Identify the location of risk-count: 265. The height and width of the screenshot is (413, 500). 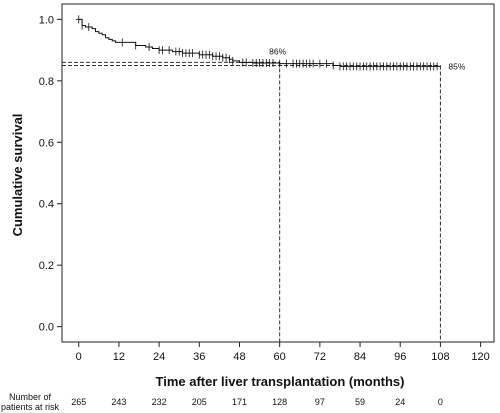
(78, 402).